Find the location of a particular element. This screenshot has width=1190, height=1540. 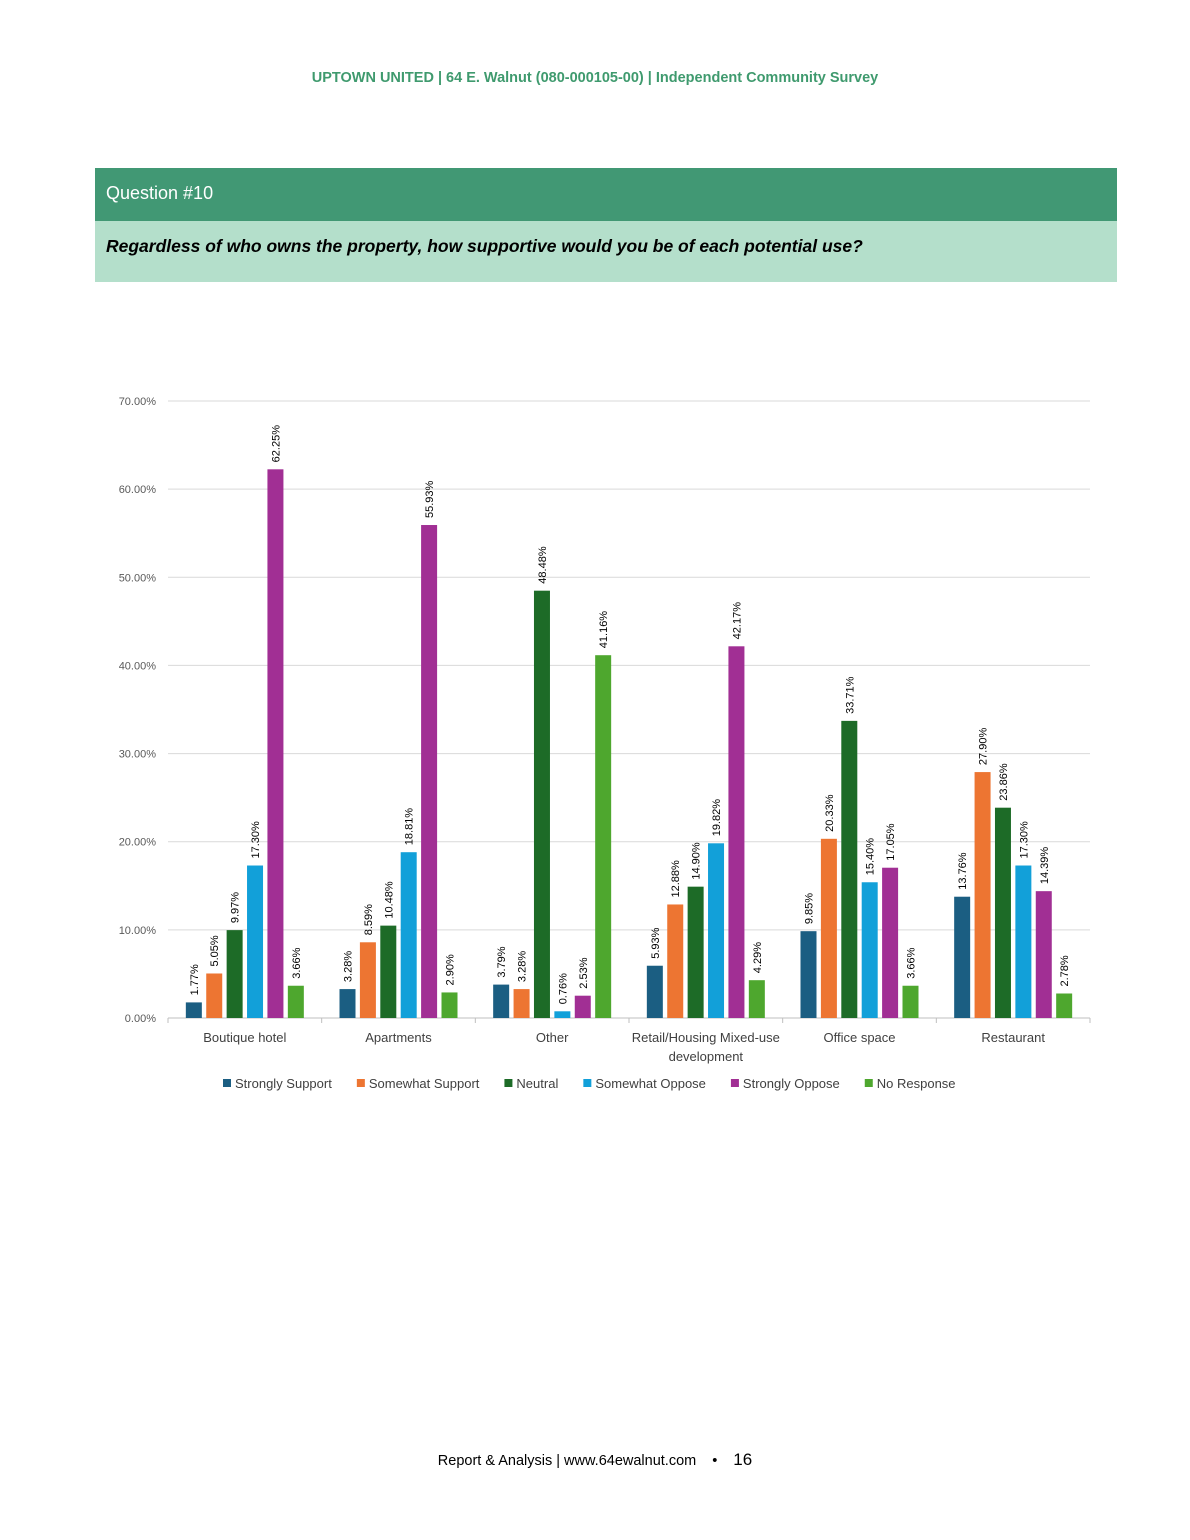

footer: Report & Analysis | www.64ewalnut.com • 16 is located at coordinates (595, 1460).